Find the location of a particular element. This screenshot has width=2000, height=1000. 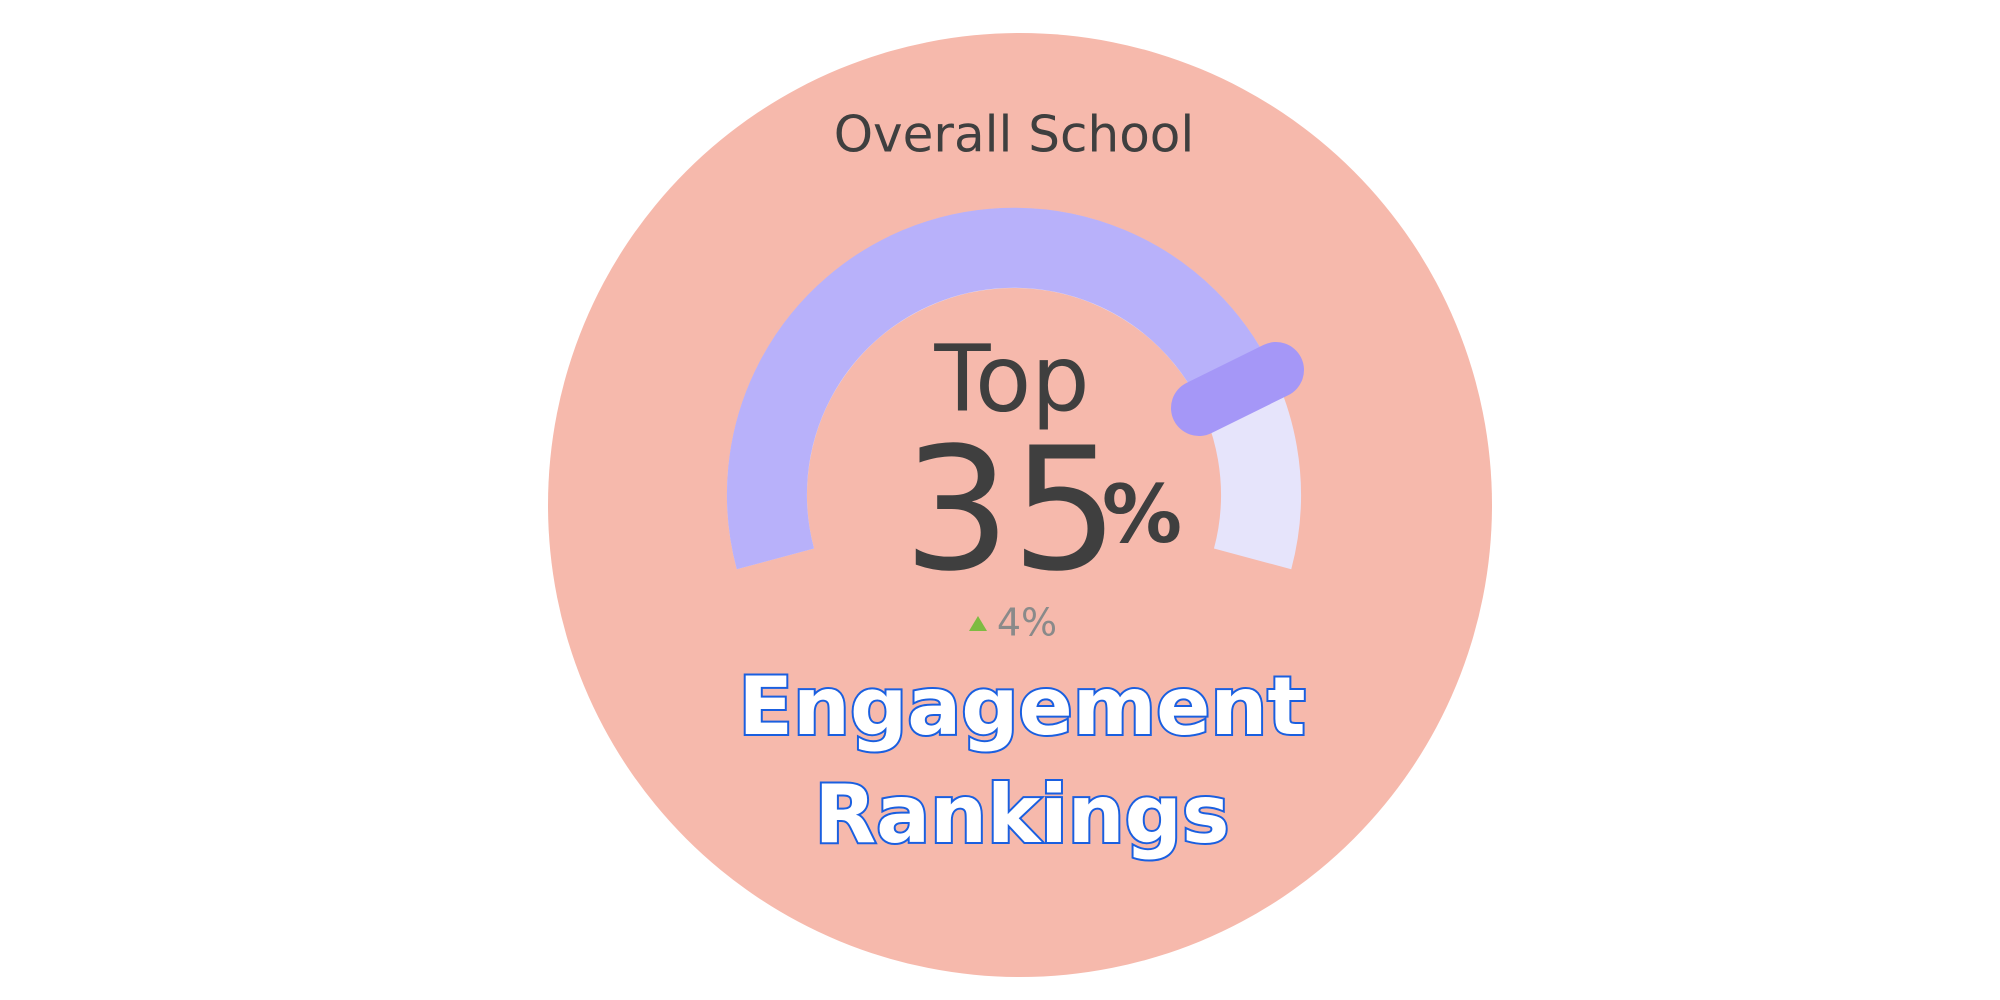

label-line: Engagement is located at coordinates (1021, 706).